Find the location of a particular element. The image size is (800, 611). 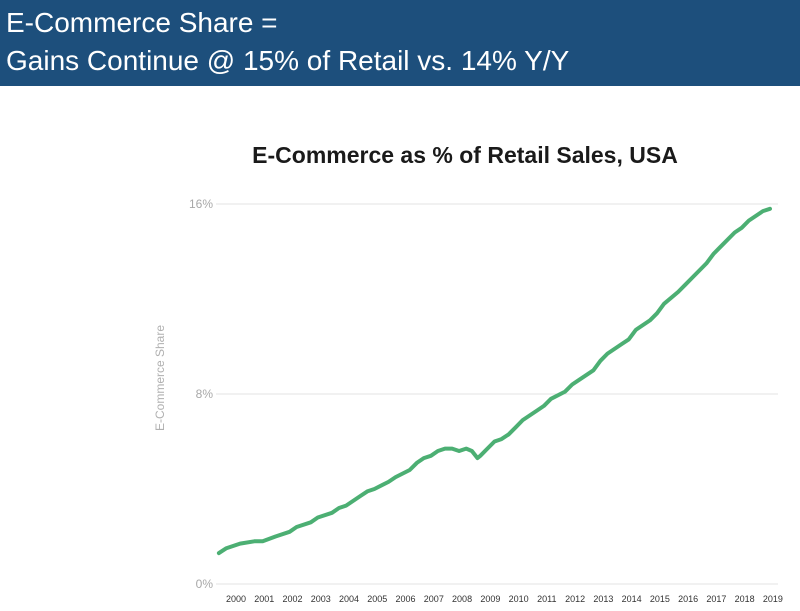

x-tick-label: 2013 is located at coordinates (603, 599).